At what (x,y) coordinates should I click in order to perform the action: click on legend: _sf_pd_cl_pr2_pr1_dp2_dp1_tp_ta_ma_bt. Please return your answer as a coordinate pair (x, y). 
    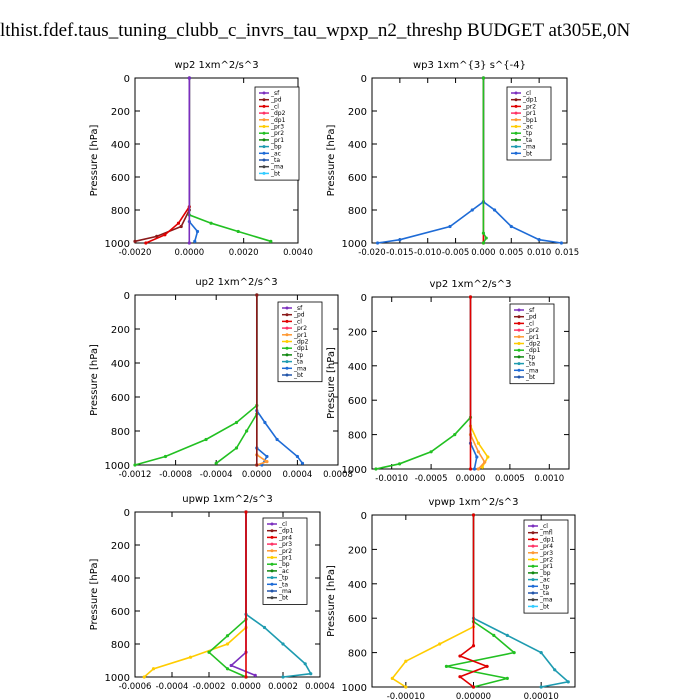
    Looking at the image, I should click on (300, 342).